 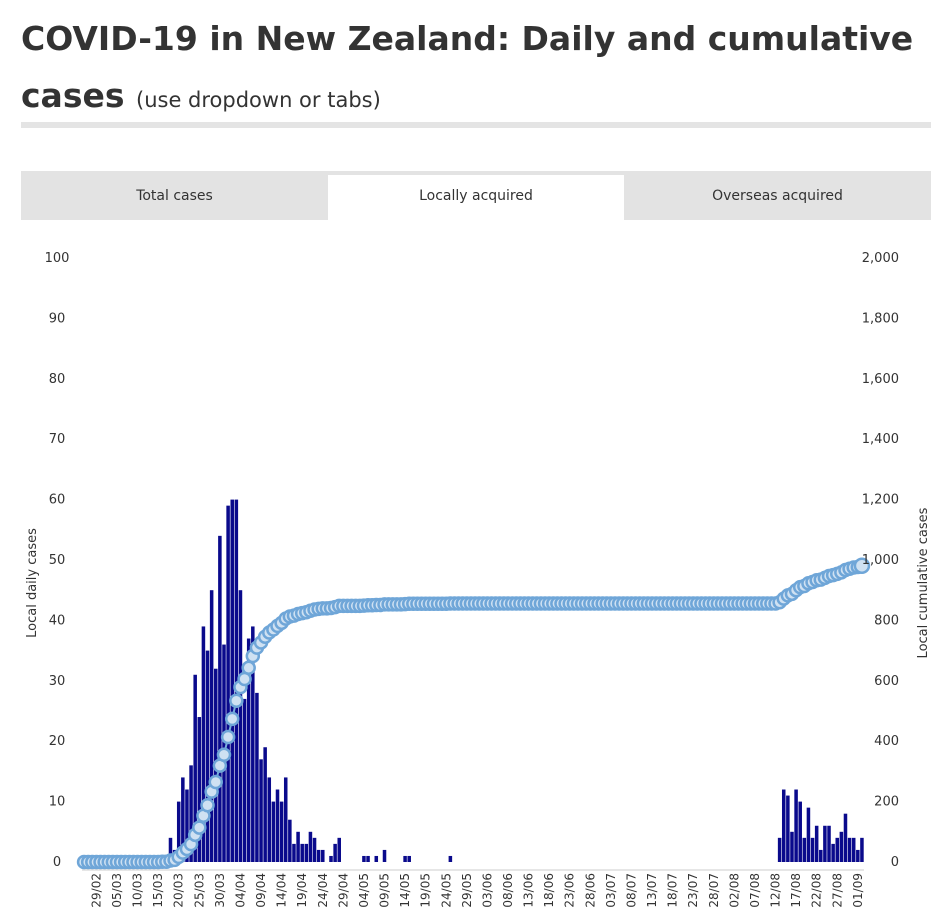 What do you see at coordinates (57, 681) in the screenshot?
I see `y-tick-left: 30` at bounding box center [57, 681].